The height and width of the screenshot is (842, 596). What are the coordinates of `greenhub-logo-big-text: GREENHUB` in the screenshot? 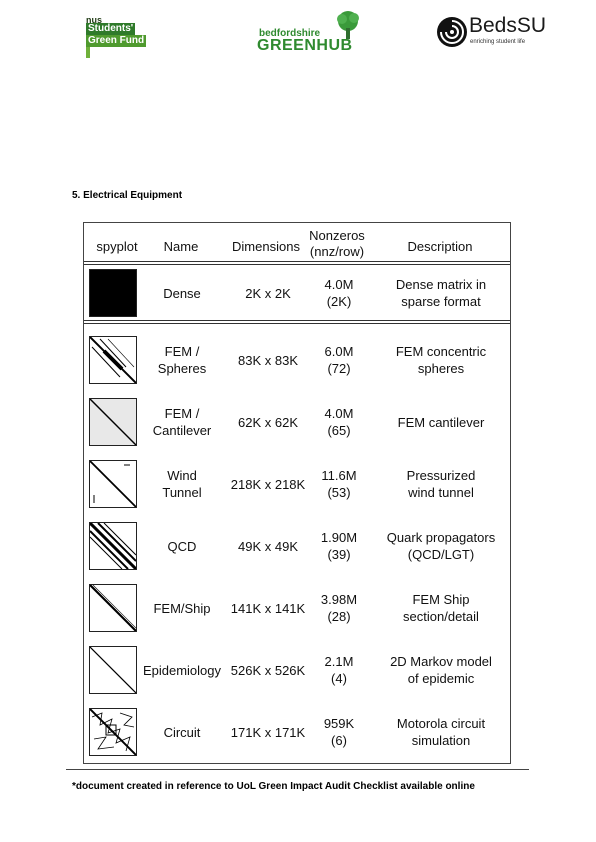 It's located at (305, 45).